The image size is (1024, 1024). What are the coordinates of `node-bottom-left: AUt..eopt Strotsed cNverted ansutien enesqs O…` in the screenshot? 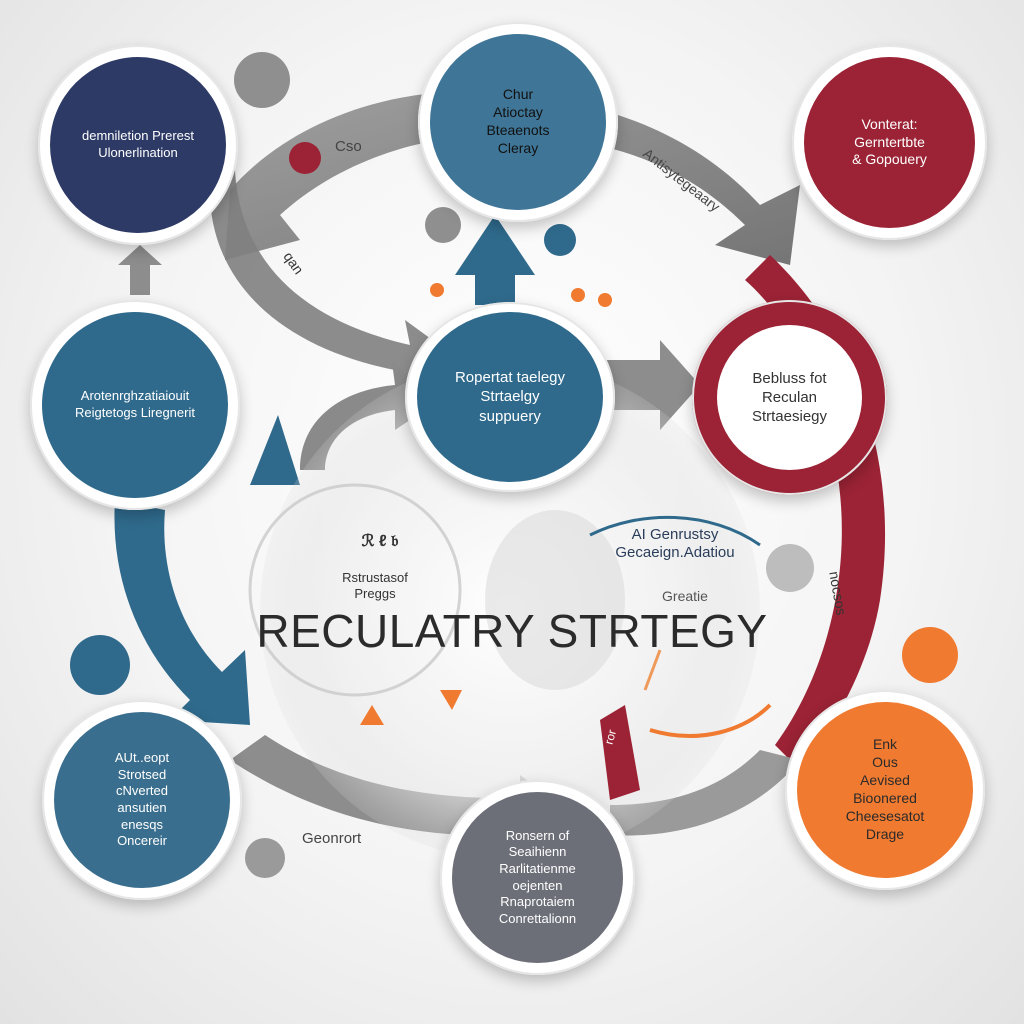 It's located at (142, 800).